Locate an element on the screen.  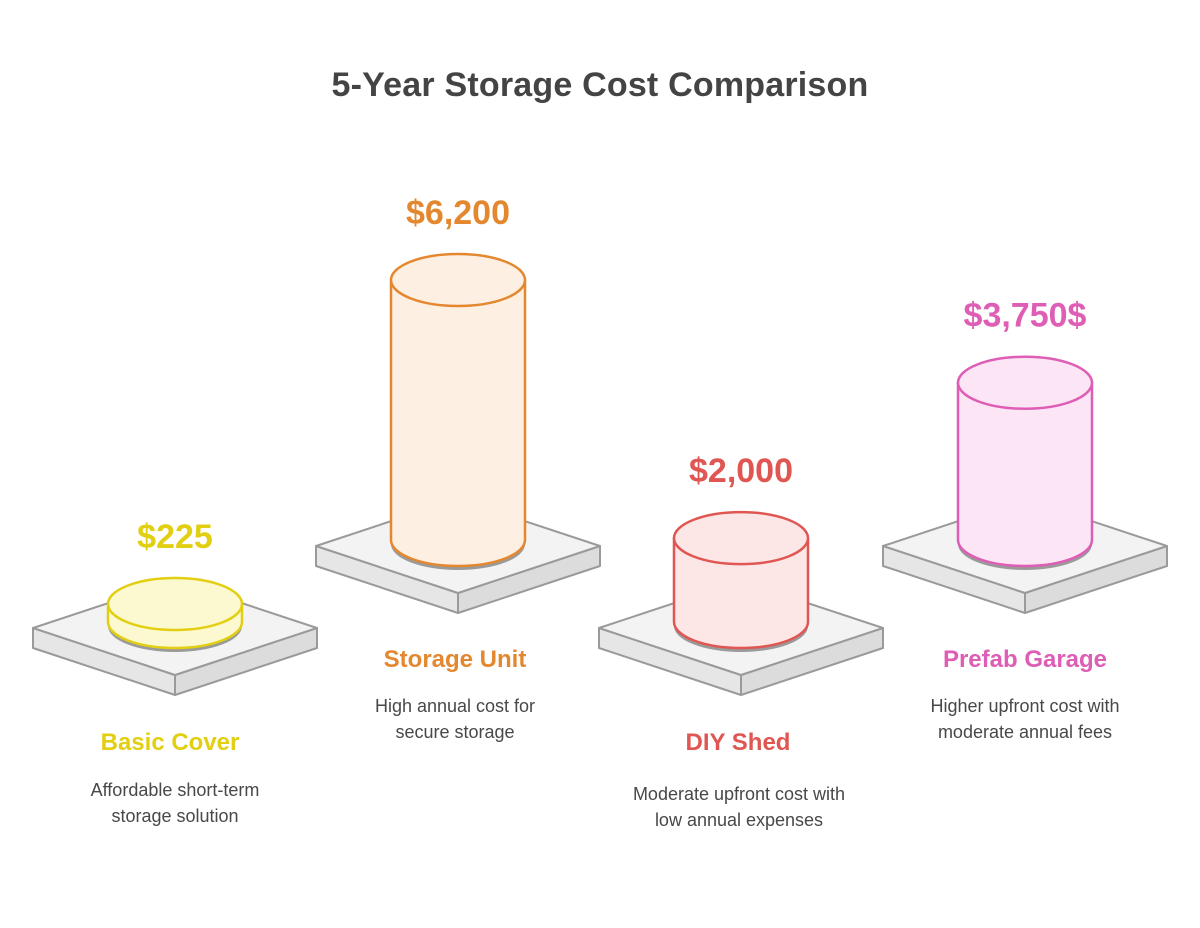
bar-prefab-garage is located at coordinates (1025, 474).